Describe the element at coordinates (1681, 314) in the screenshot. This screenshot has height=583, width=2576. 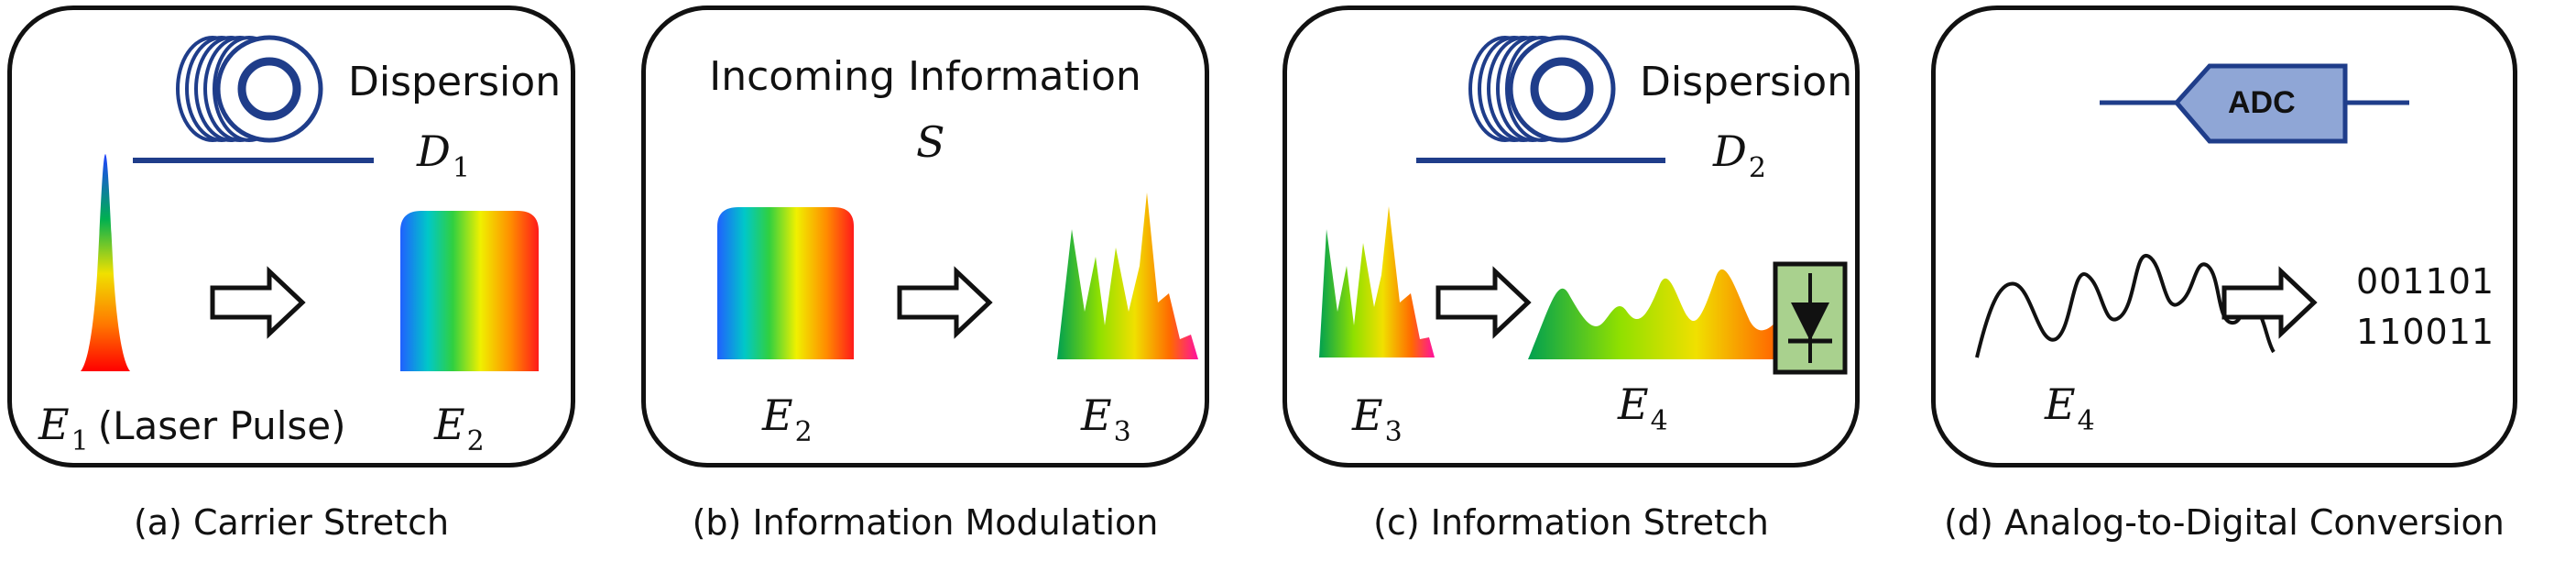
I see `stretched-info-spectrum-c` at that location.